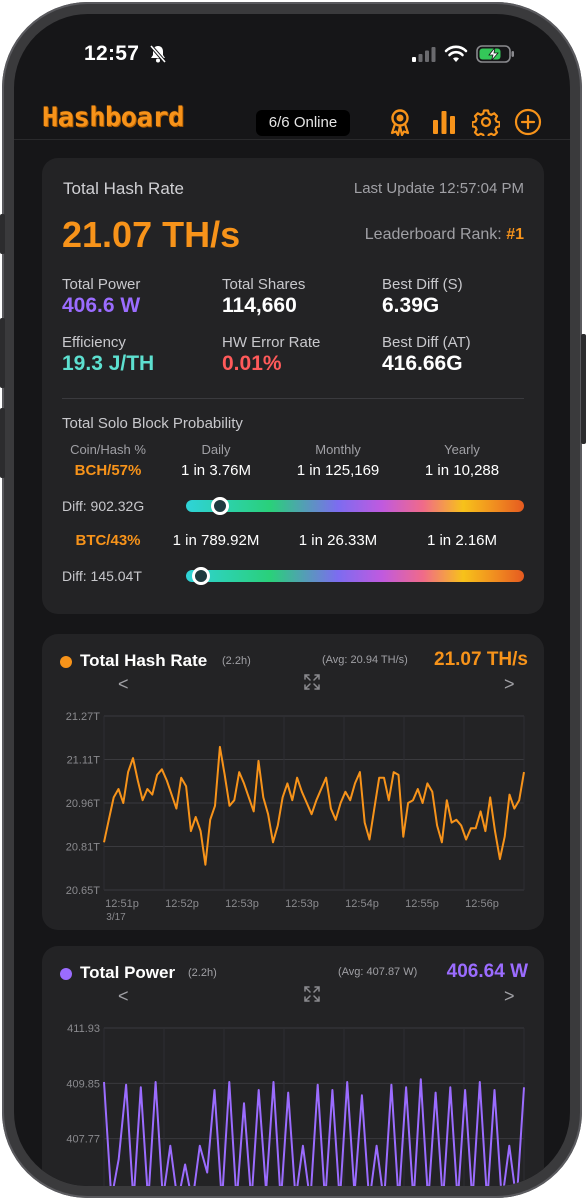 The image size is (586, 1200). I want to click on chart-current-value: 406.64 W, so click(487, 971).